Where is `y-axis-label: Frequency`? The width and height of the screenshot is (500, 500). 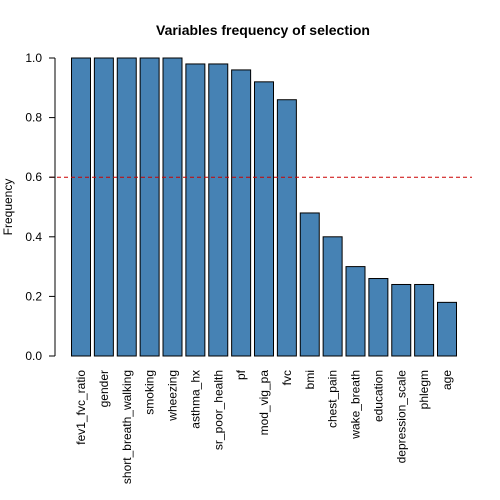 y-axis-label: Frequency is located at coordinates (8, 207).